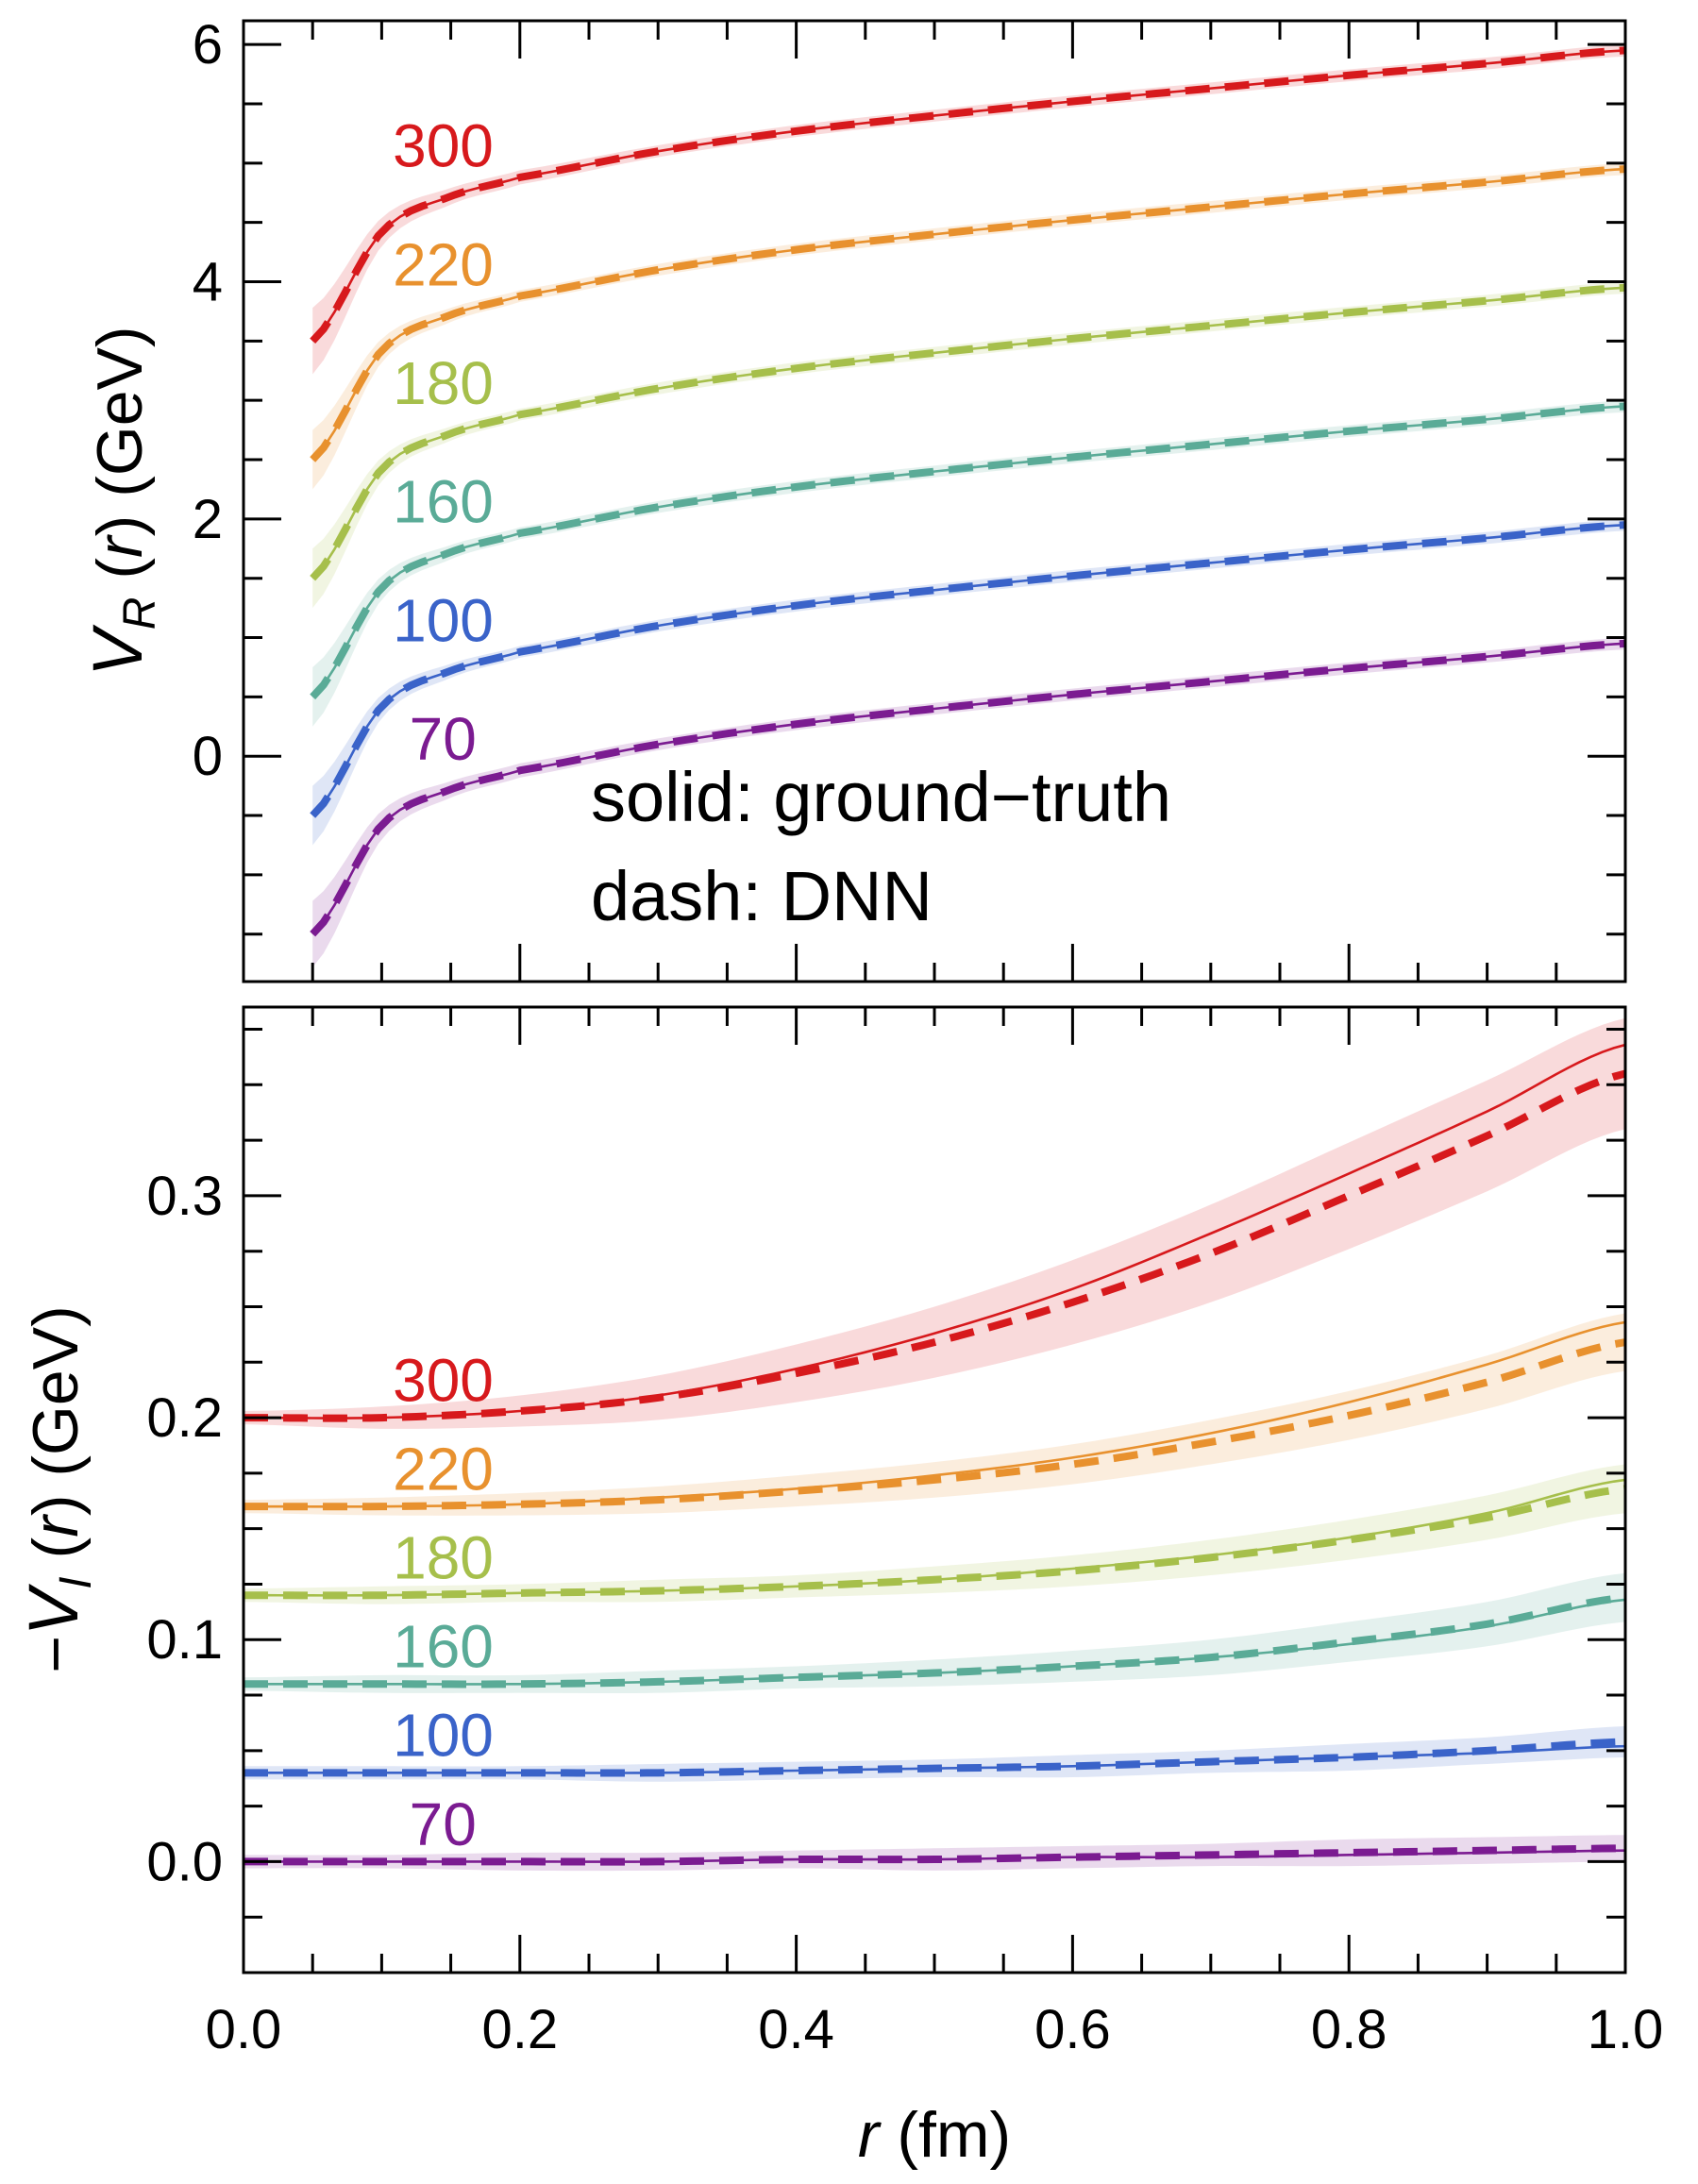  I want to click on y-tick-label: 2, so click(208, 519).